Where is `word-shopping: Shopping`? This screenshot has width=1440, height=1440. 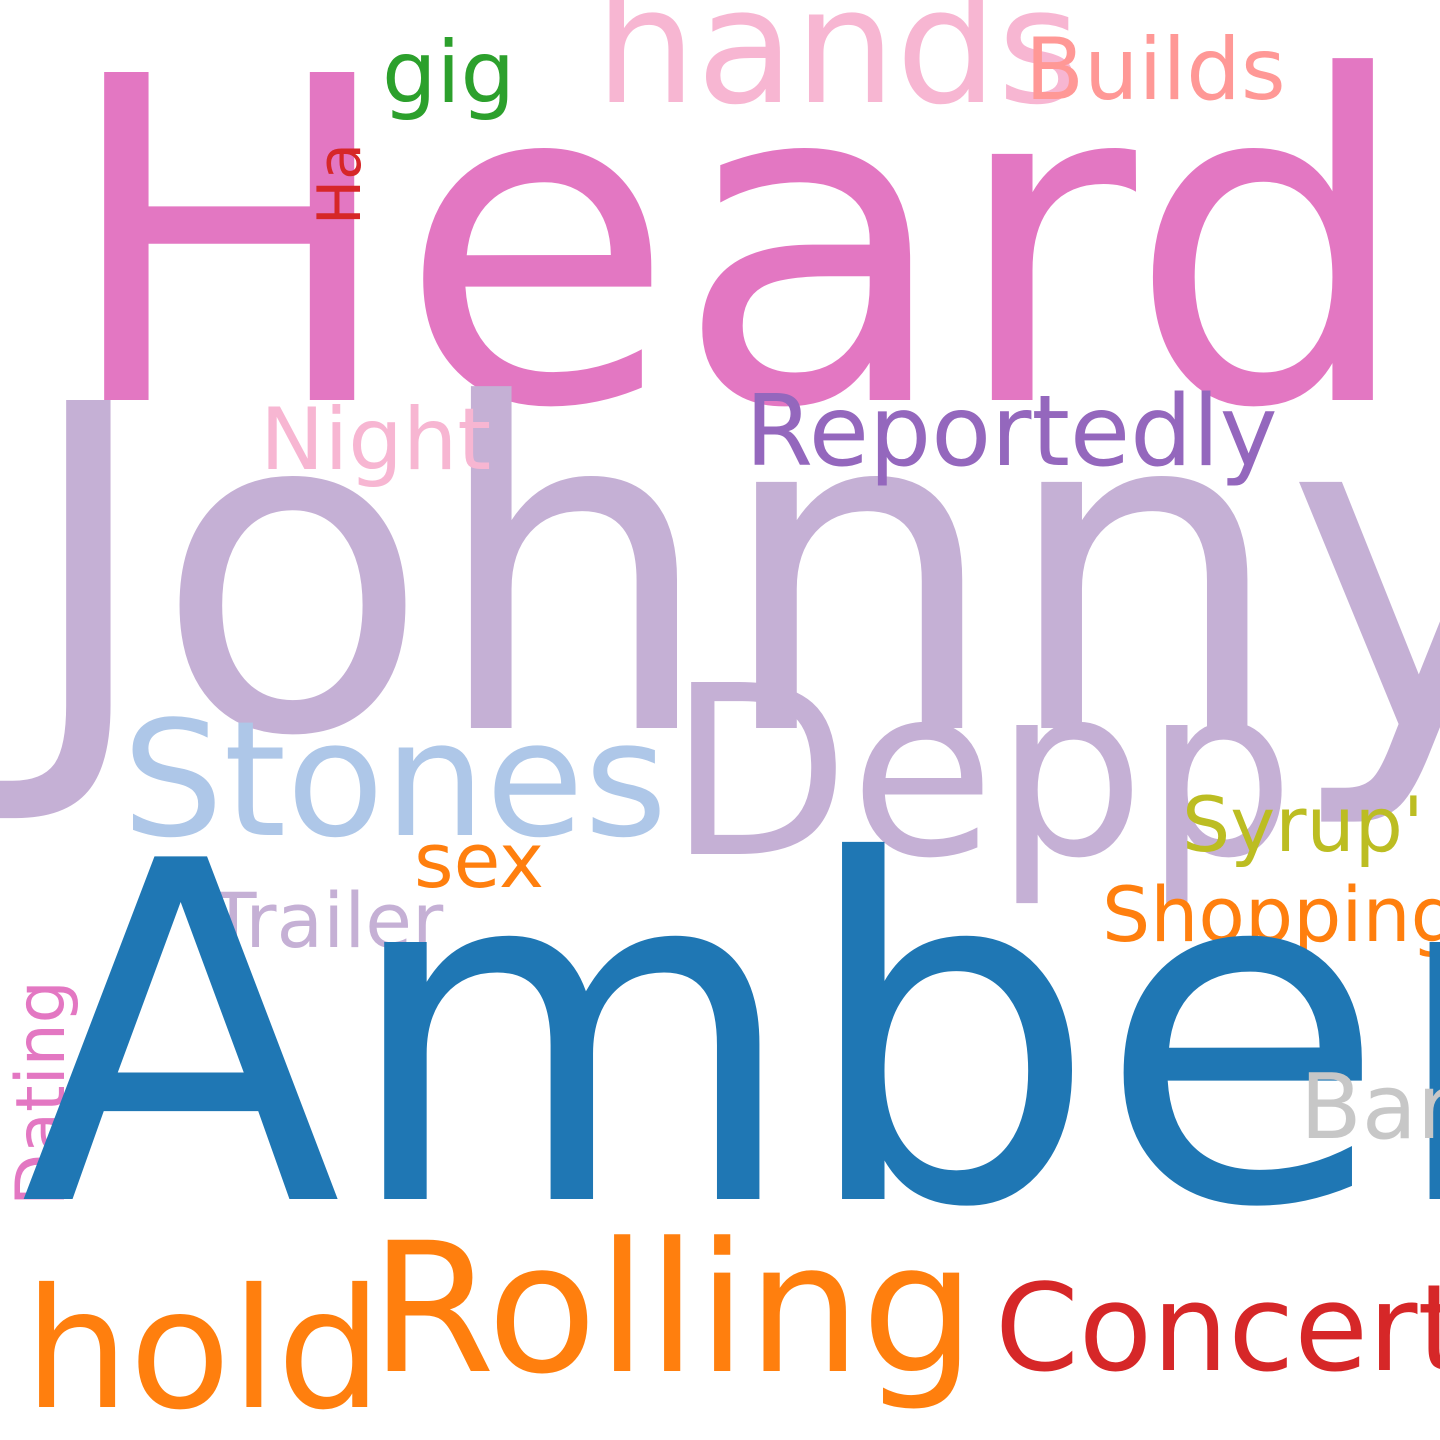 word-shopping: Shopping is located at coordinates (1271, 914).